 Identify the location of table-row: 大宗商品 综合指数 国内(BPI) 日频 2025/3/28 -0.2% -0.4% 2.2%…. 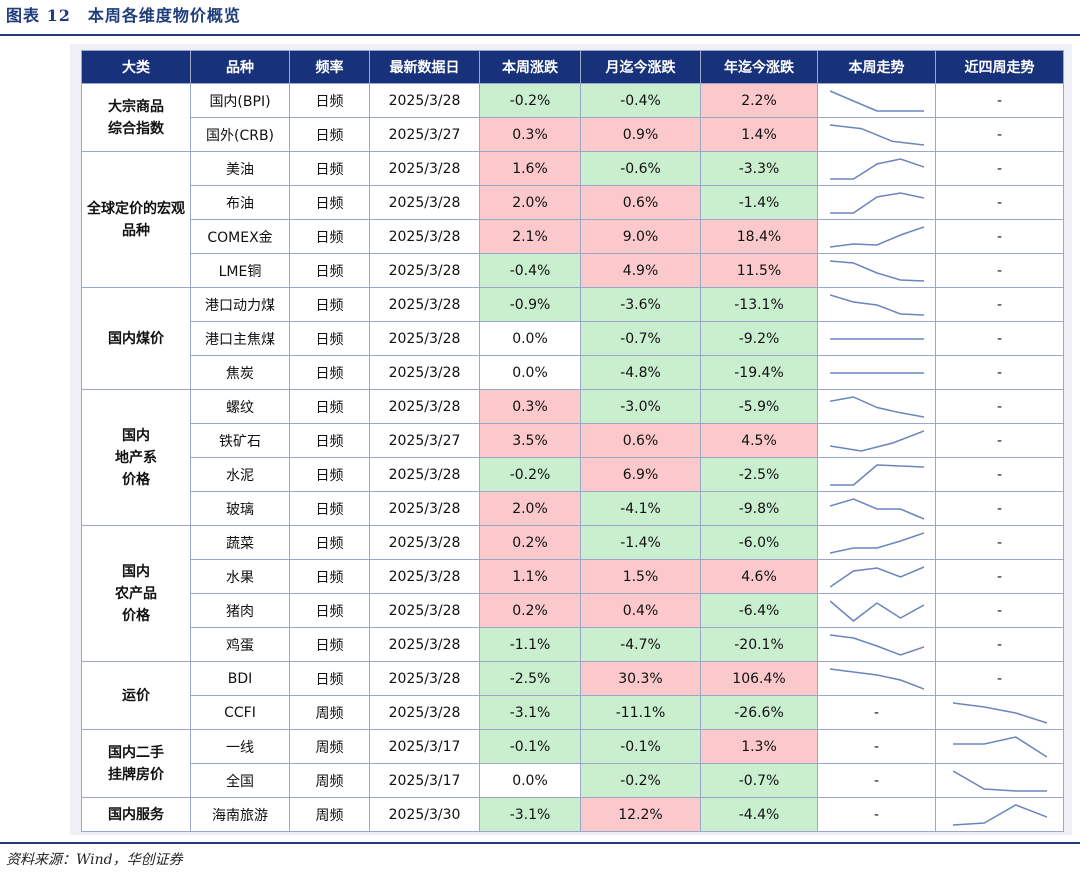
(572, 117).